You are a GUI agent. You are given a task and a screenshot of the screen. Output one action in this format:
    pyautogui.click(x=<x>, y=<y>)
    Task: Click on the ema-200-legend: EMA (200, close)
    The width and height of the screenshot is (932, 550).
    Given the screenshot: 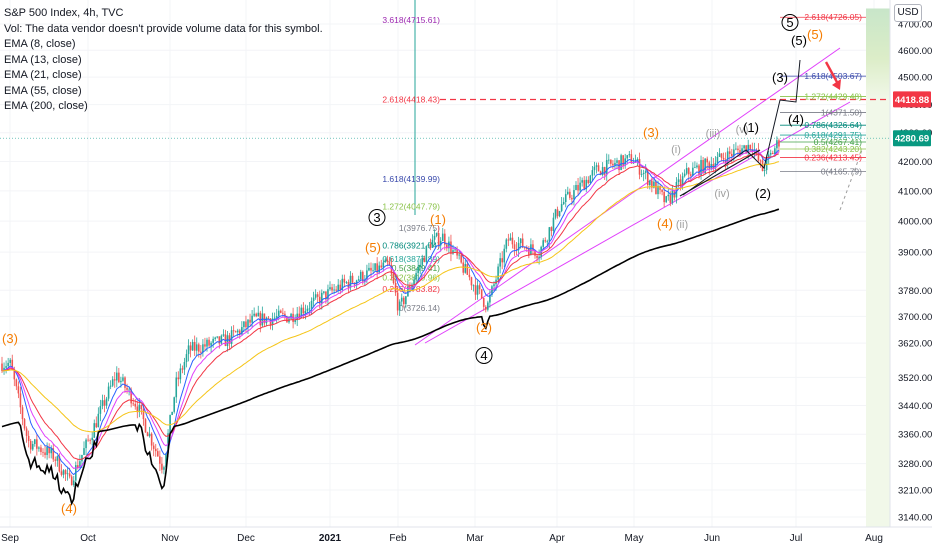 What is the action you would take?
    pyautogui.click(x=46, y=106)
    